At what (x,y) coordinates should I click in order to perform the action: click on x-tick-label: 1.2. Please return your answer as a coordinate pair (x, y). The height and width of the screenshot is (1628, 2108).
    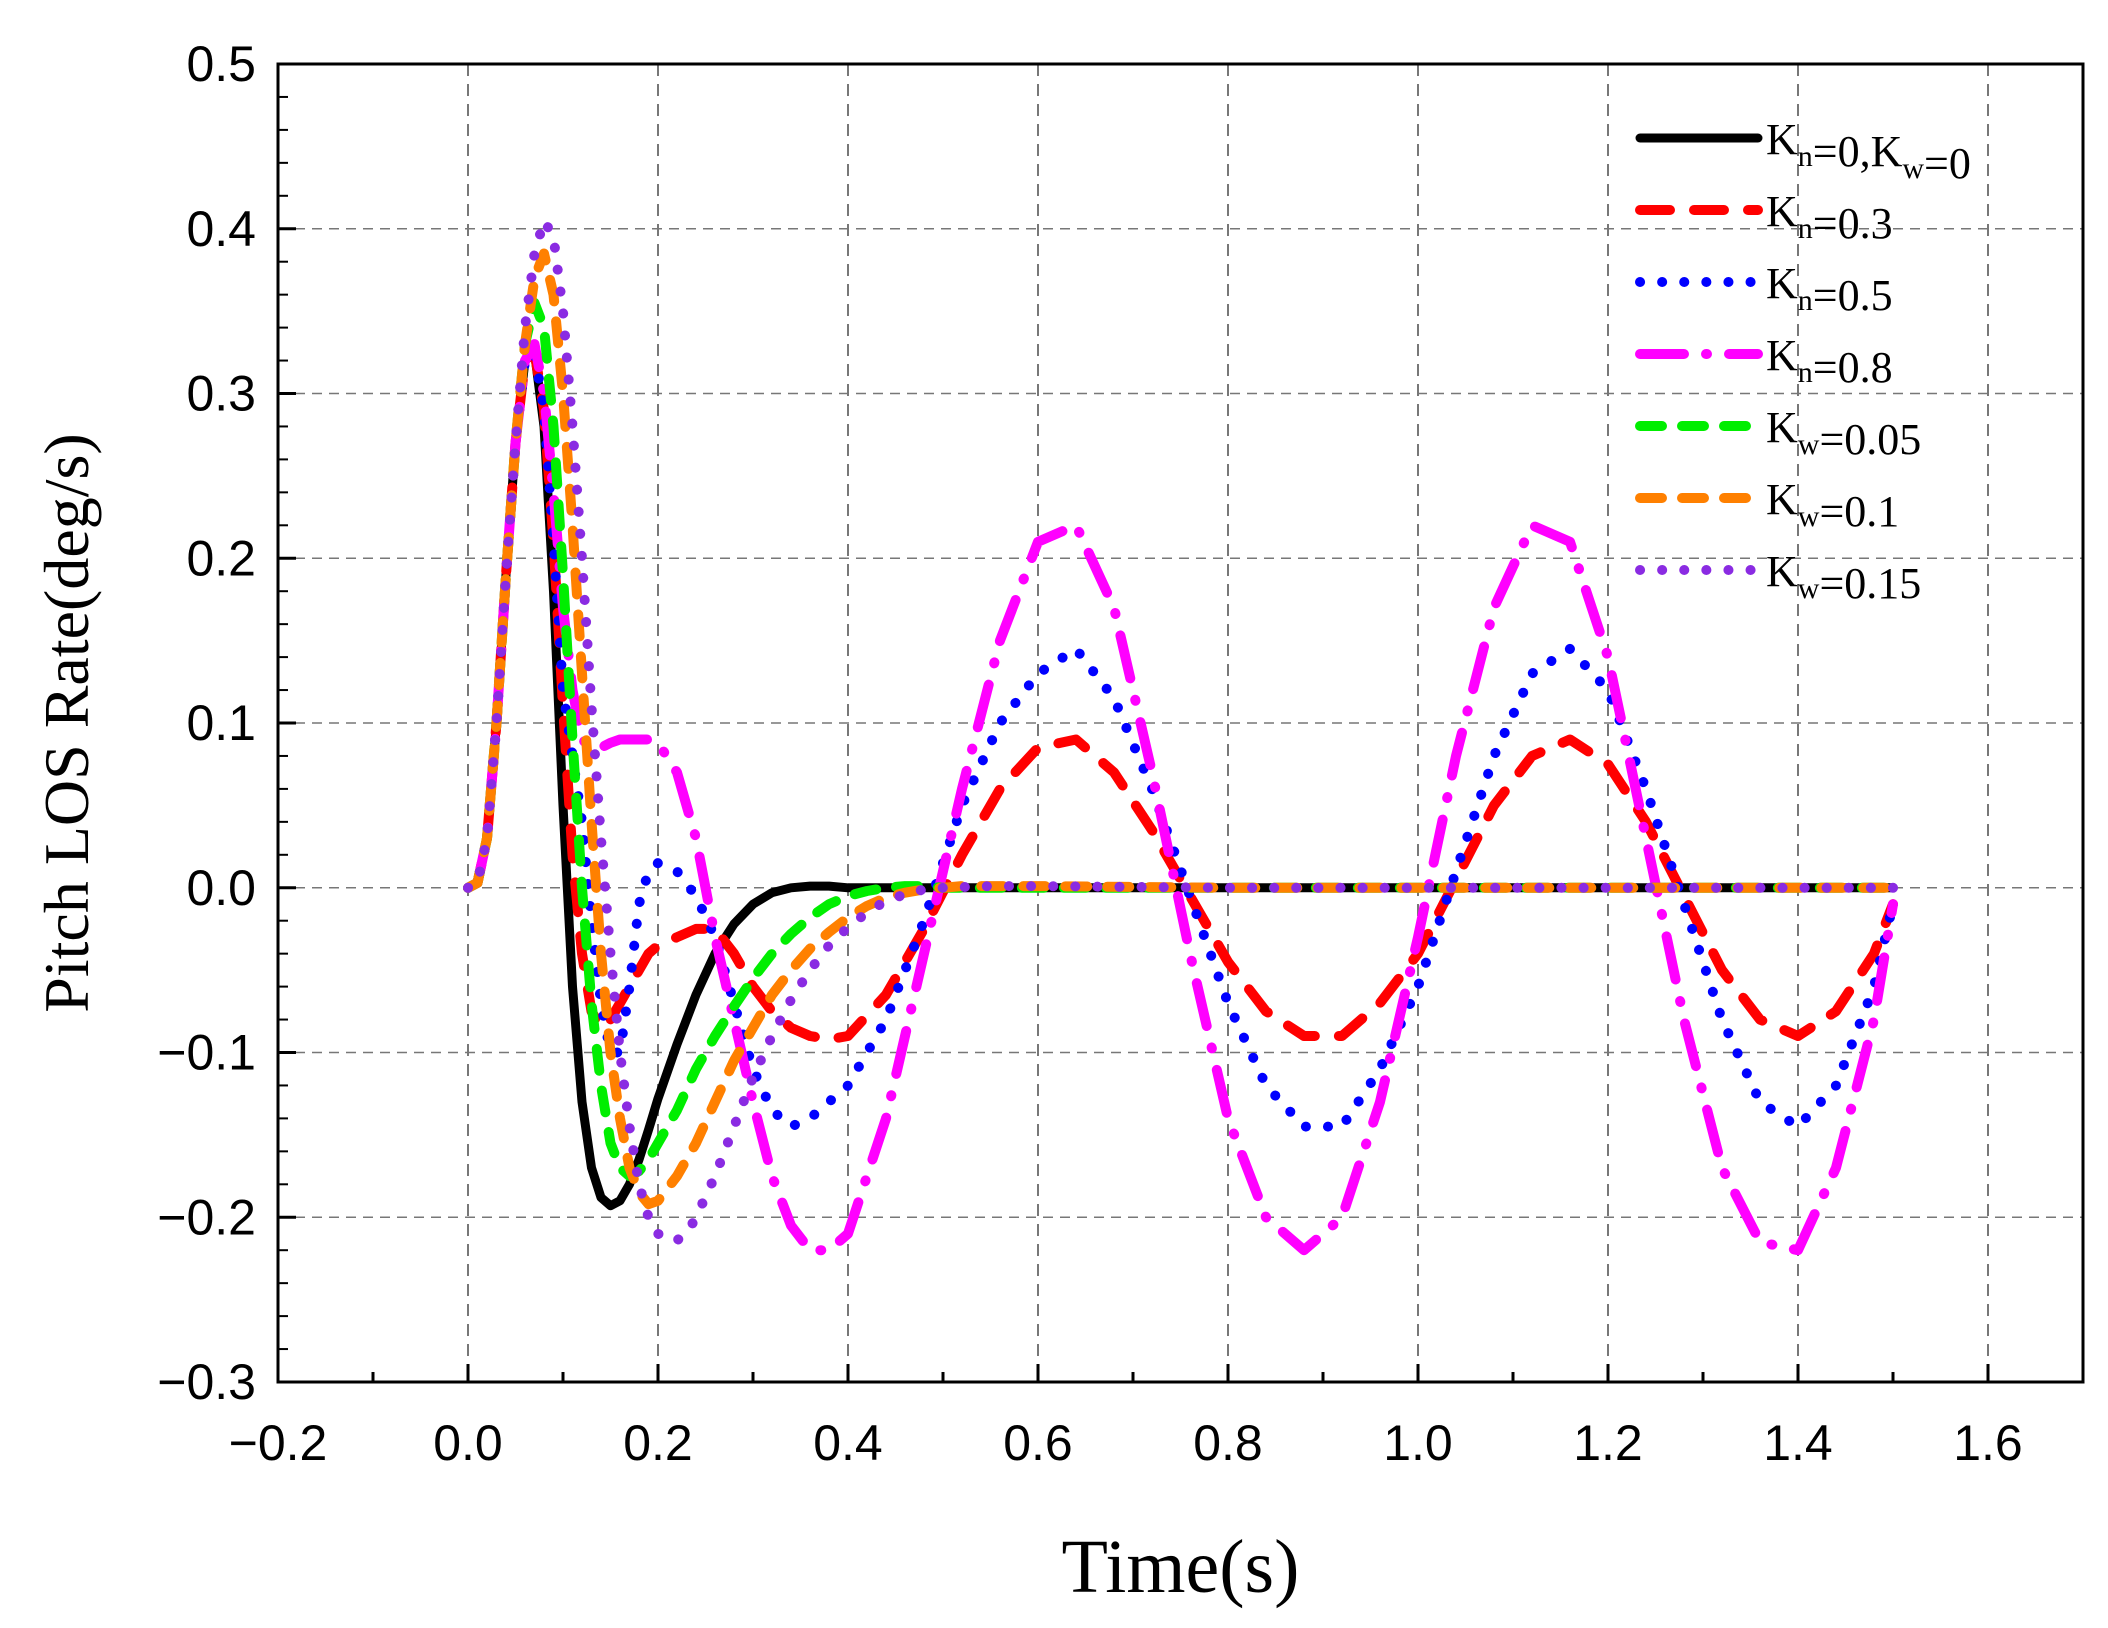
    Looking at the image, I should click on (1608, 1443).